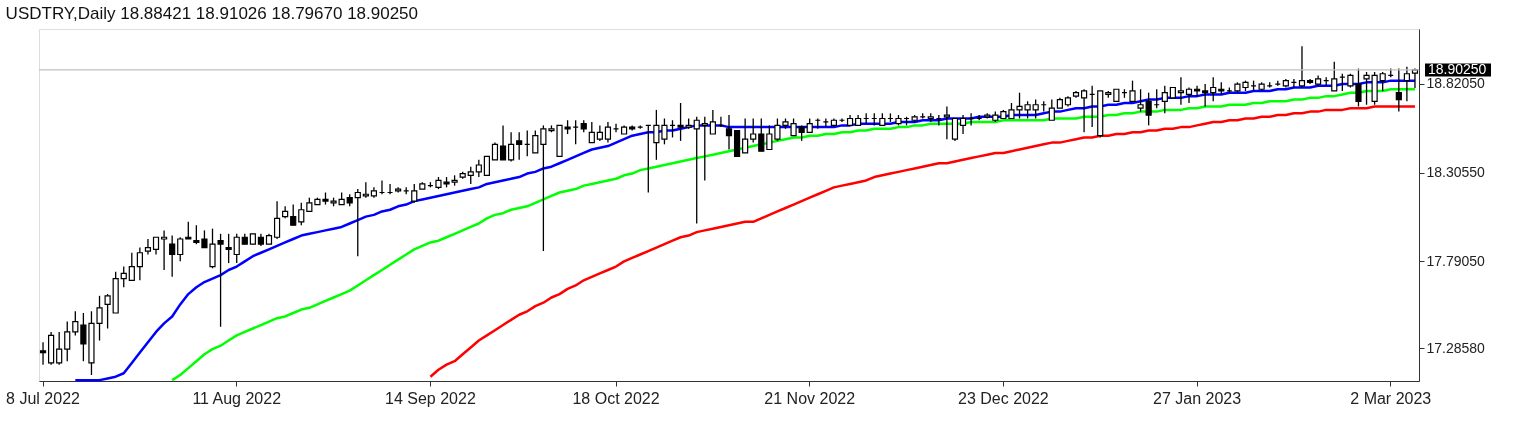 Image resolution: width=1535 pixels, height=432 pixels. Describe the element at coordinates (810, 398) in the screenshot. I see `x-tick-label: 21 Nov 2022` at that location.